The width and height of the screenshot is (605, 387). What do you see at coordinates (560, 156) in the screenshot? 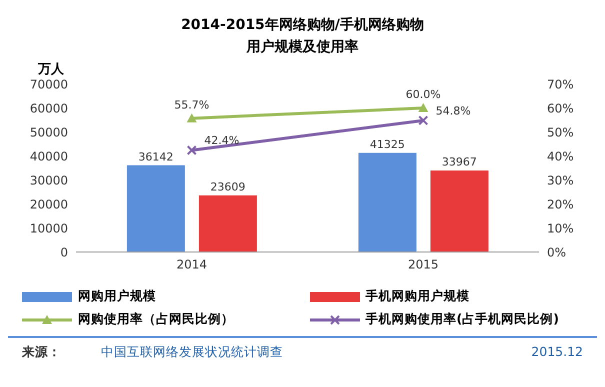
I see `y2-tick-label: 40%` at bounding box center [560, 156].